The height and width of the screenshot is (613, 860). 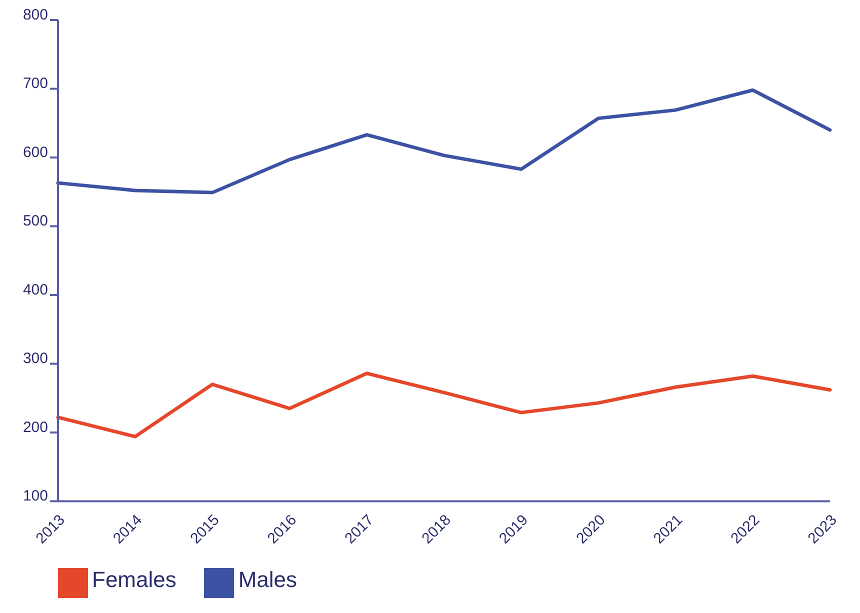 I want to click on y-tick-label: 200, so click(x=35, y=427).